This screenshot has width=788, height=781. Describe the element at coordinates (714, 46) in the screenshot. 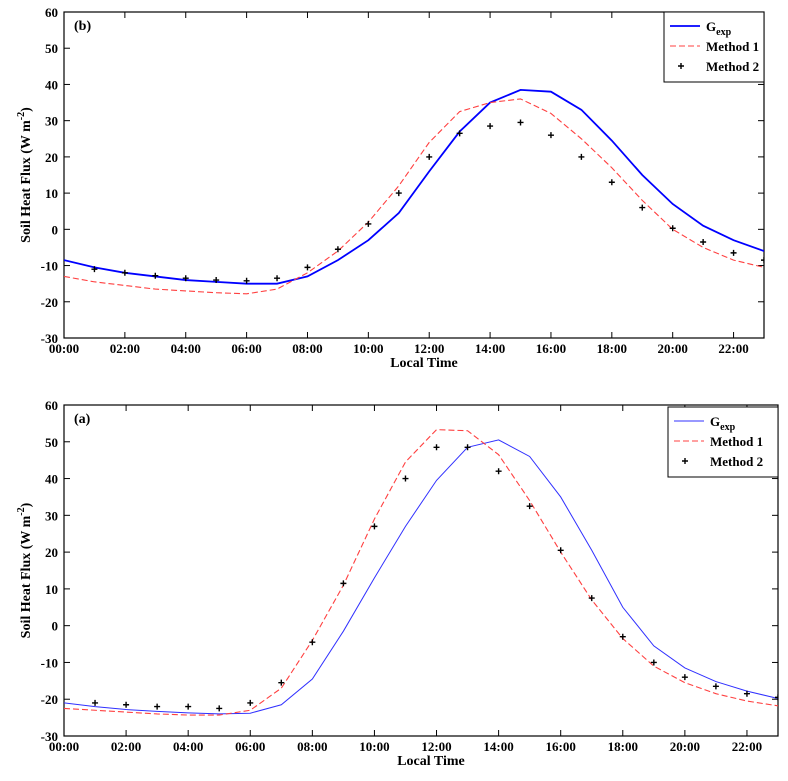

I see `legend-item-method-1: Method 1` at that location.